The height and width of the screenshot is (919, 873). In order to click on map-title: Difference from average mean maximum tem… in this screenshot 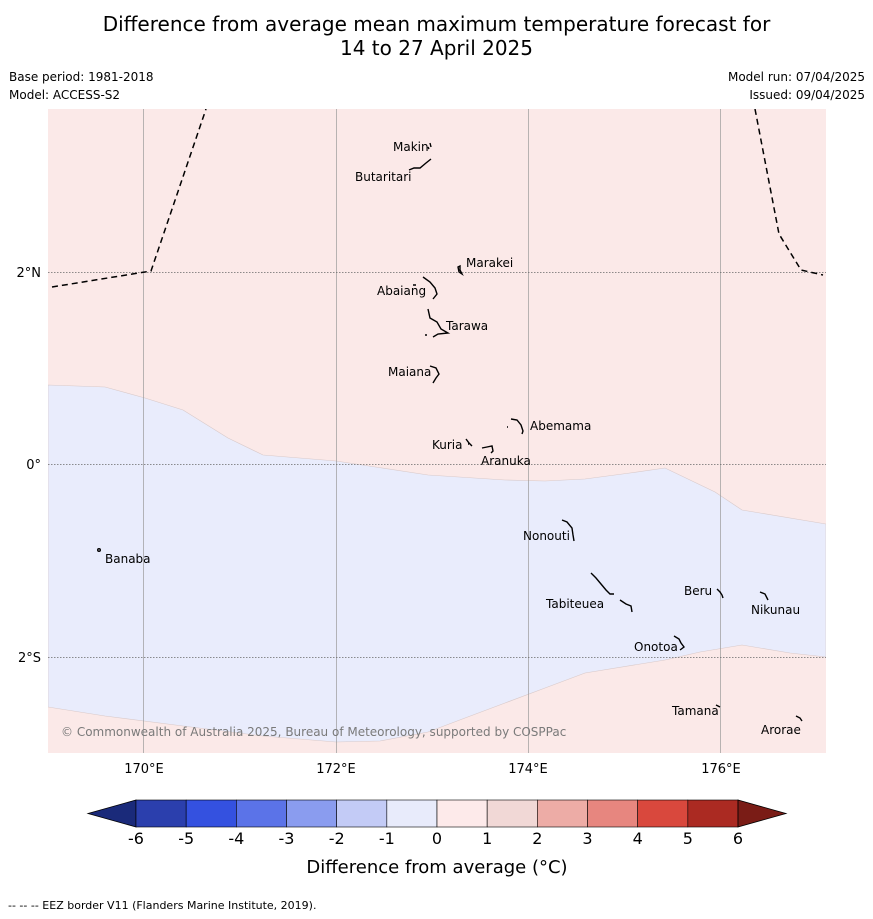, I will do `click(436, 36)`.